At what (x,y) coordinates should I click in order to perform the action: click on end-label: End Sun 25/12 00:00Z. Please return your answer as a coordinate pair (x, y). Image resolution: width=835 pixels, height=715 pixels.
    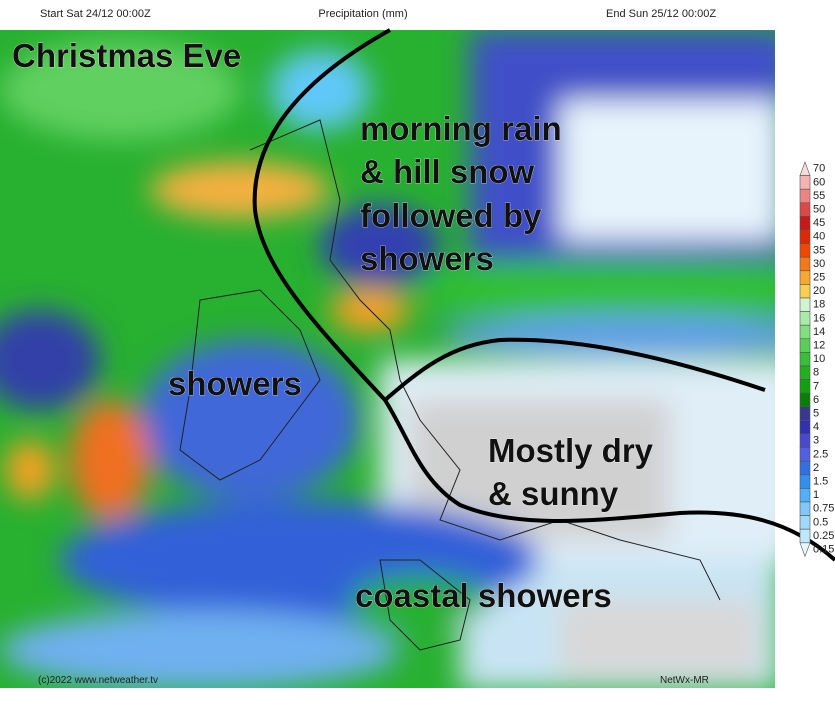
    Looking at the image, I should click on (661, 14).